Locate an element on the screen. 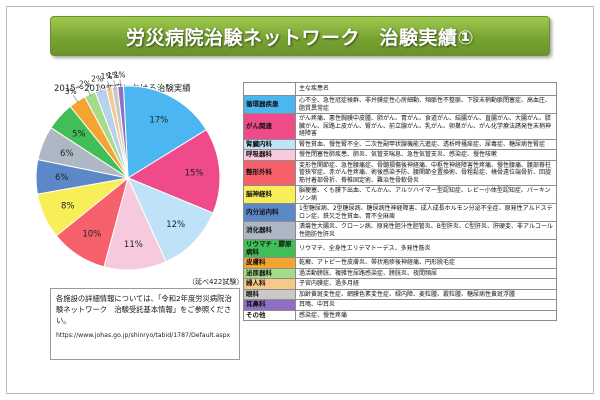 This screenshot has height=400, width=600. table-header-label: 主な疾患名 is located at coordinates (426, 89).